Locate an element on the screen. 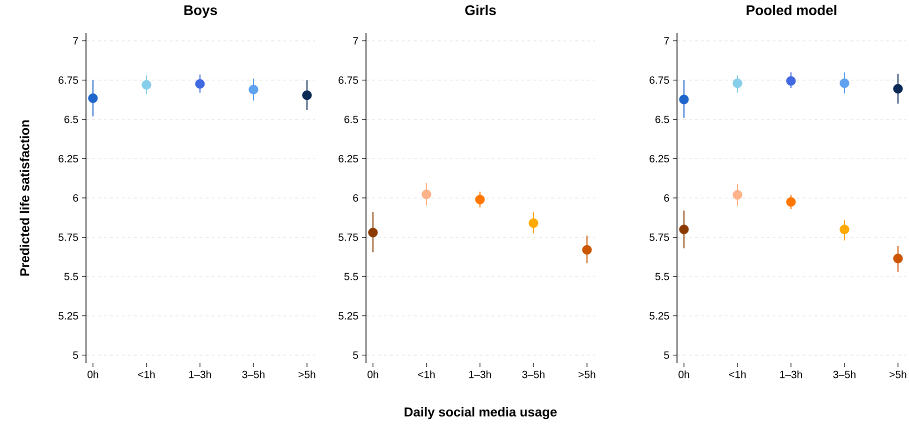 The height and width of the screenshot is (440, 909). chart-title: Girls is located at coordinates (480, 10).